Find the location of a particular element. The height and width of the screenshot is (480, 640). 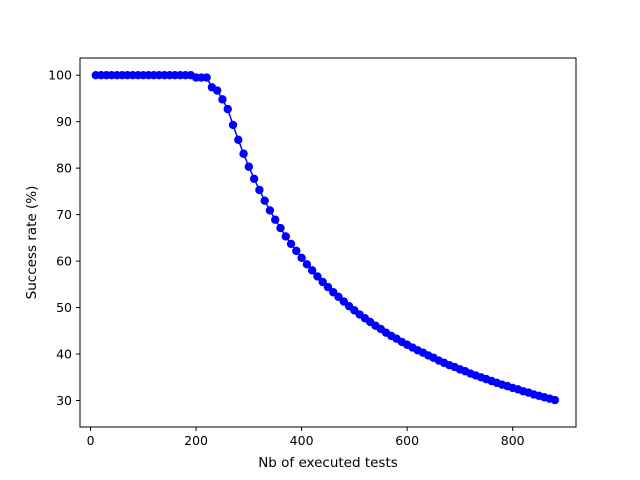

y-tick-label: 40 is located at coordinates (64, 354).